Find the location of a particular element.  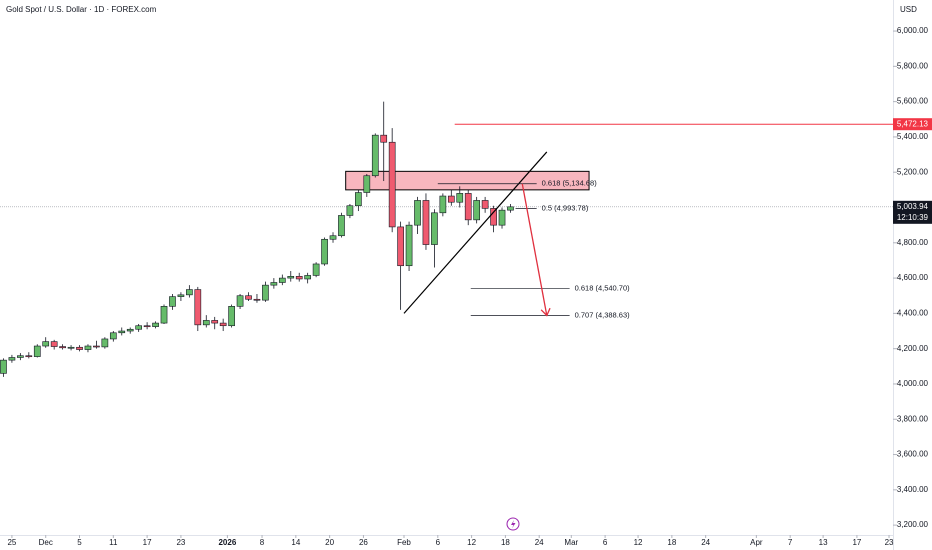

x-tick-label: 7 is located at coordinates (790, 542).